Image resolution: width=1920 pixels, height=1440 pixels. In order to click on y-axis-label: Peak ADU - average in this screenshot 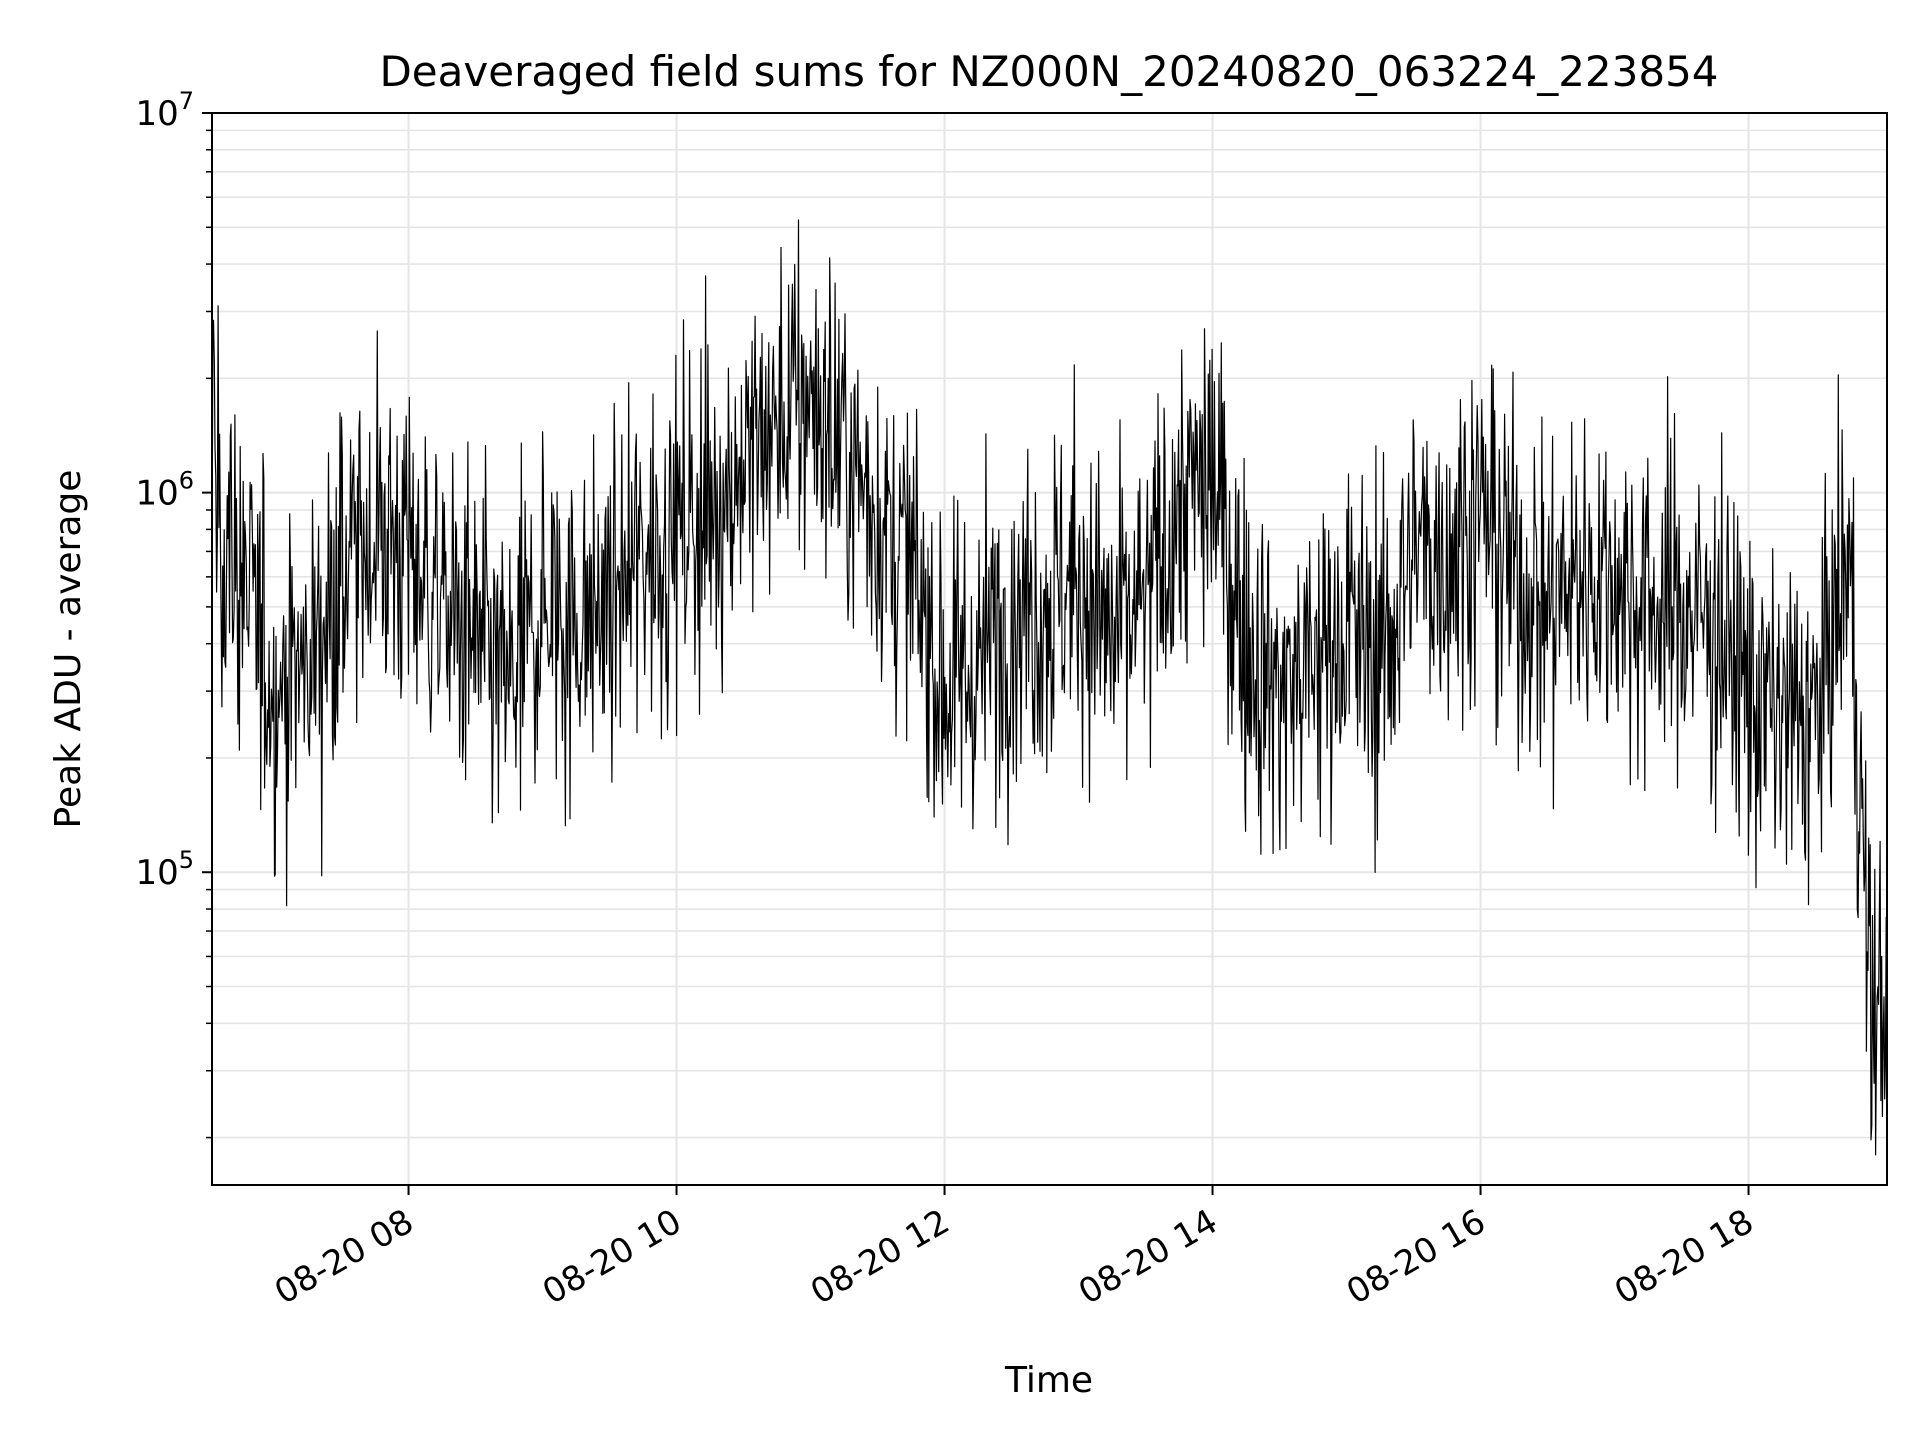, I will do `click(68, 649)`.